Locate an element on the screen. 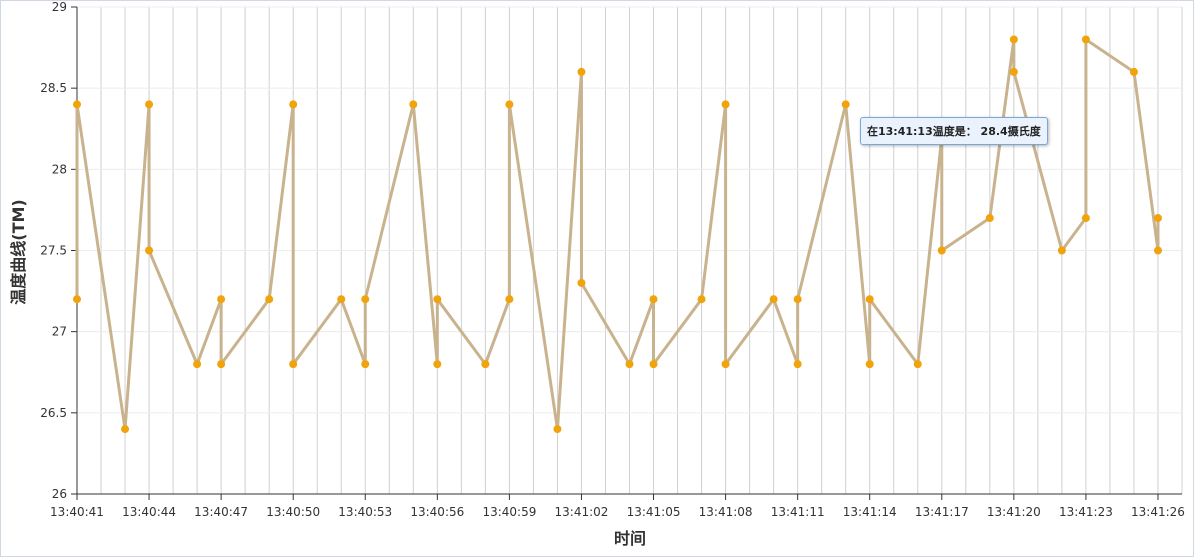  x-tick-label: 13:41:02 is located at coordinates (582, 512).